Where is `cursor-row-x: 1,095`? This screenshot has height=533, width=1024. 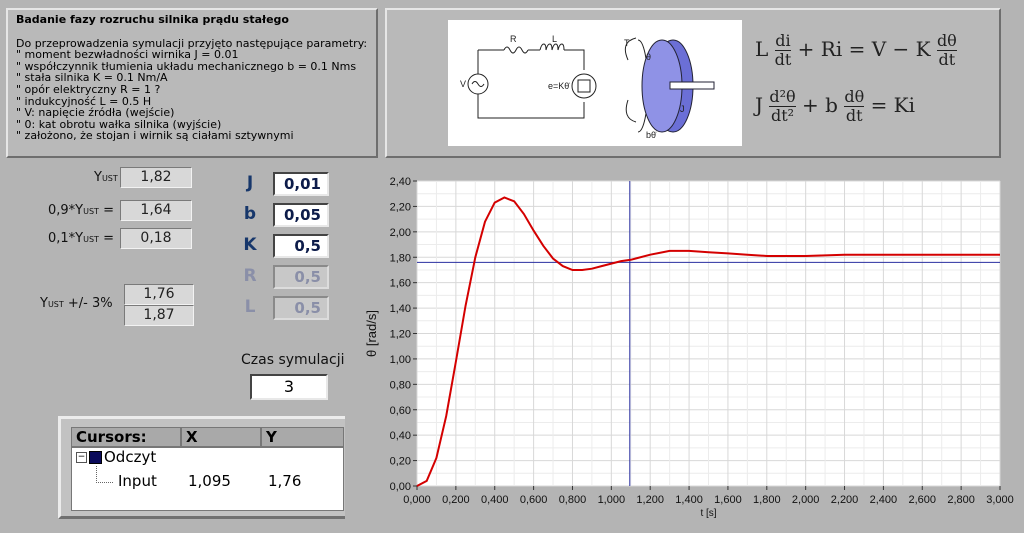 cursor-row-x: 1,095 is located at coordinates (209, 481).